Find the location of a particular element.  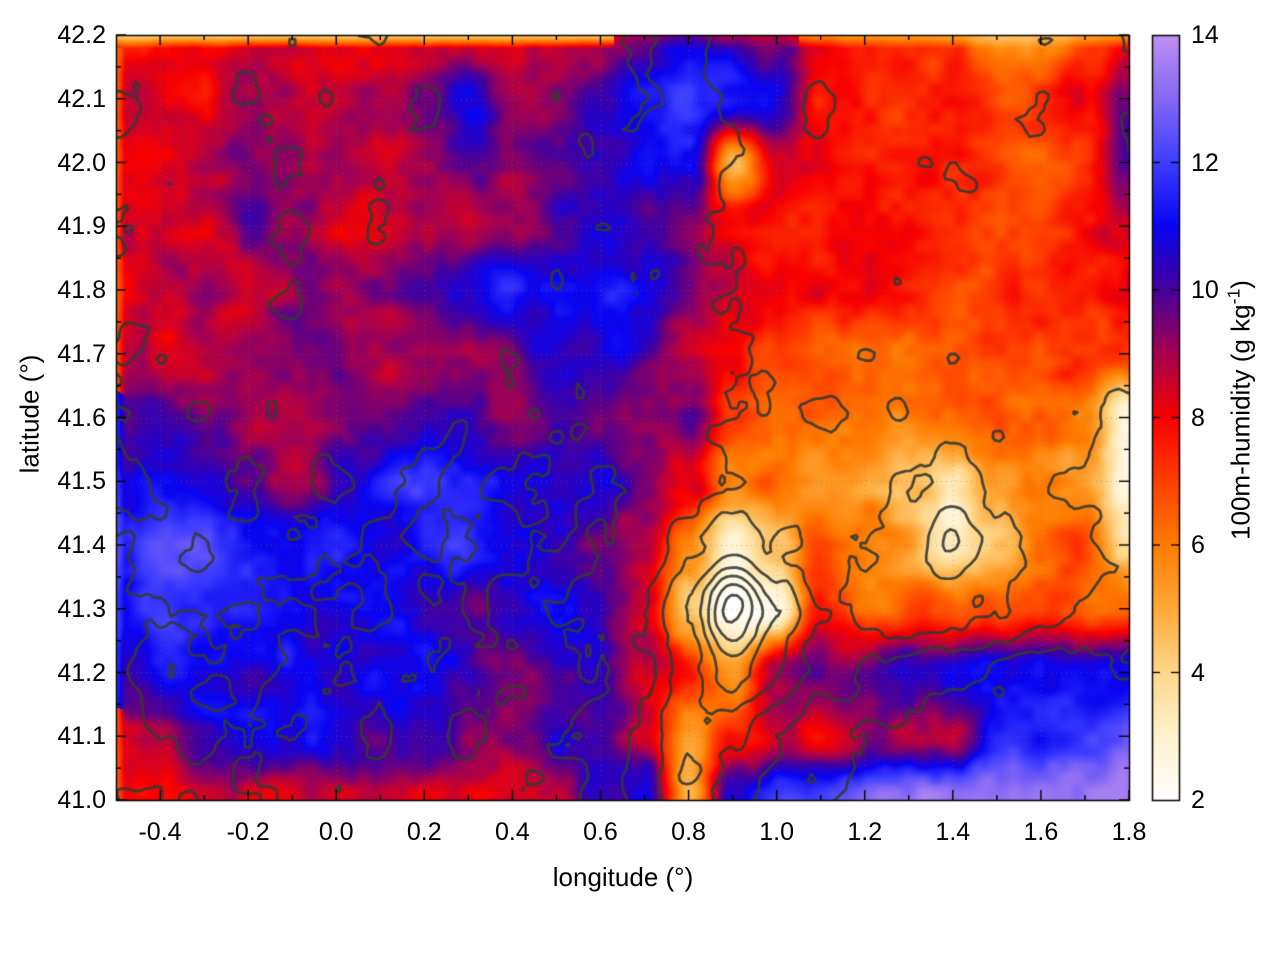

x-tick-label: 1.8 is located at coordinates (1129, 832).